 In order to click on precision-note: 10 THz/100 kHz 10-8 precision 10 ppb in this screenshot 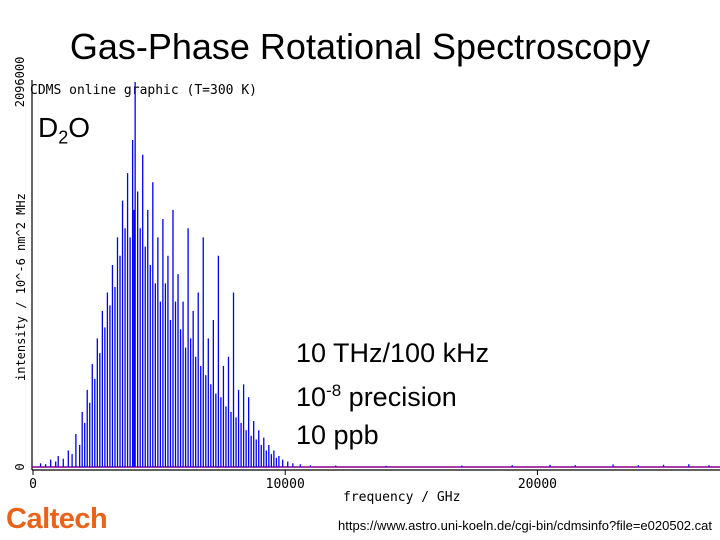, I will do `click(392, 394)`.